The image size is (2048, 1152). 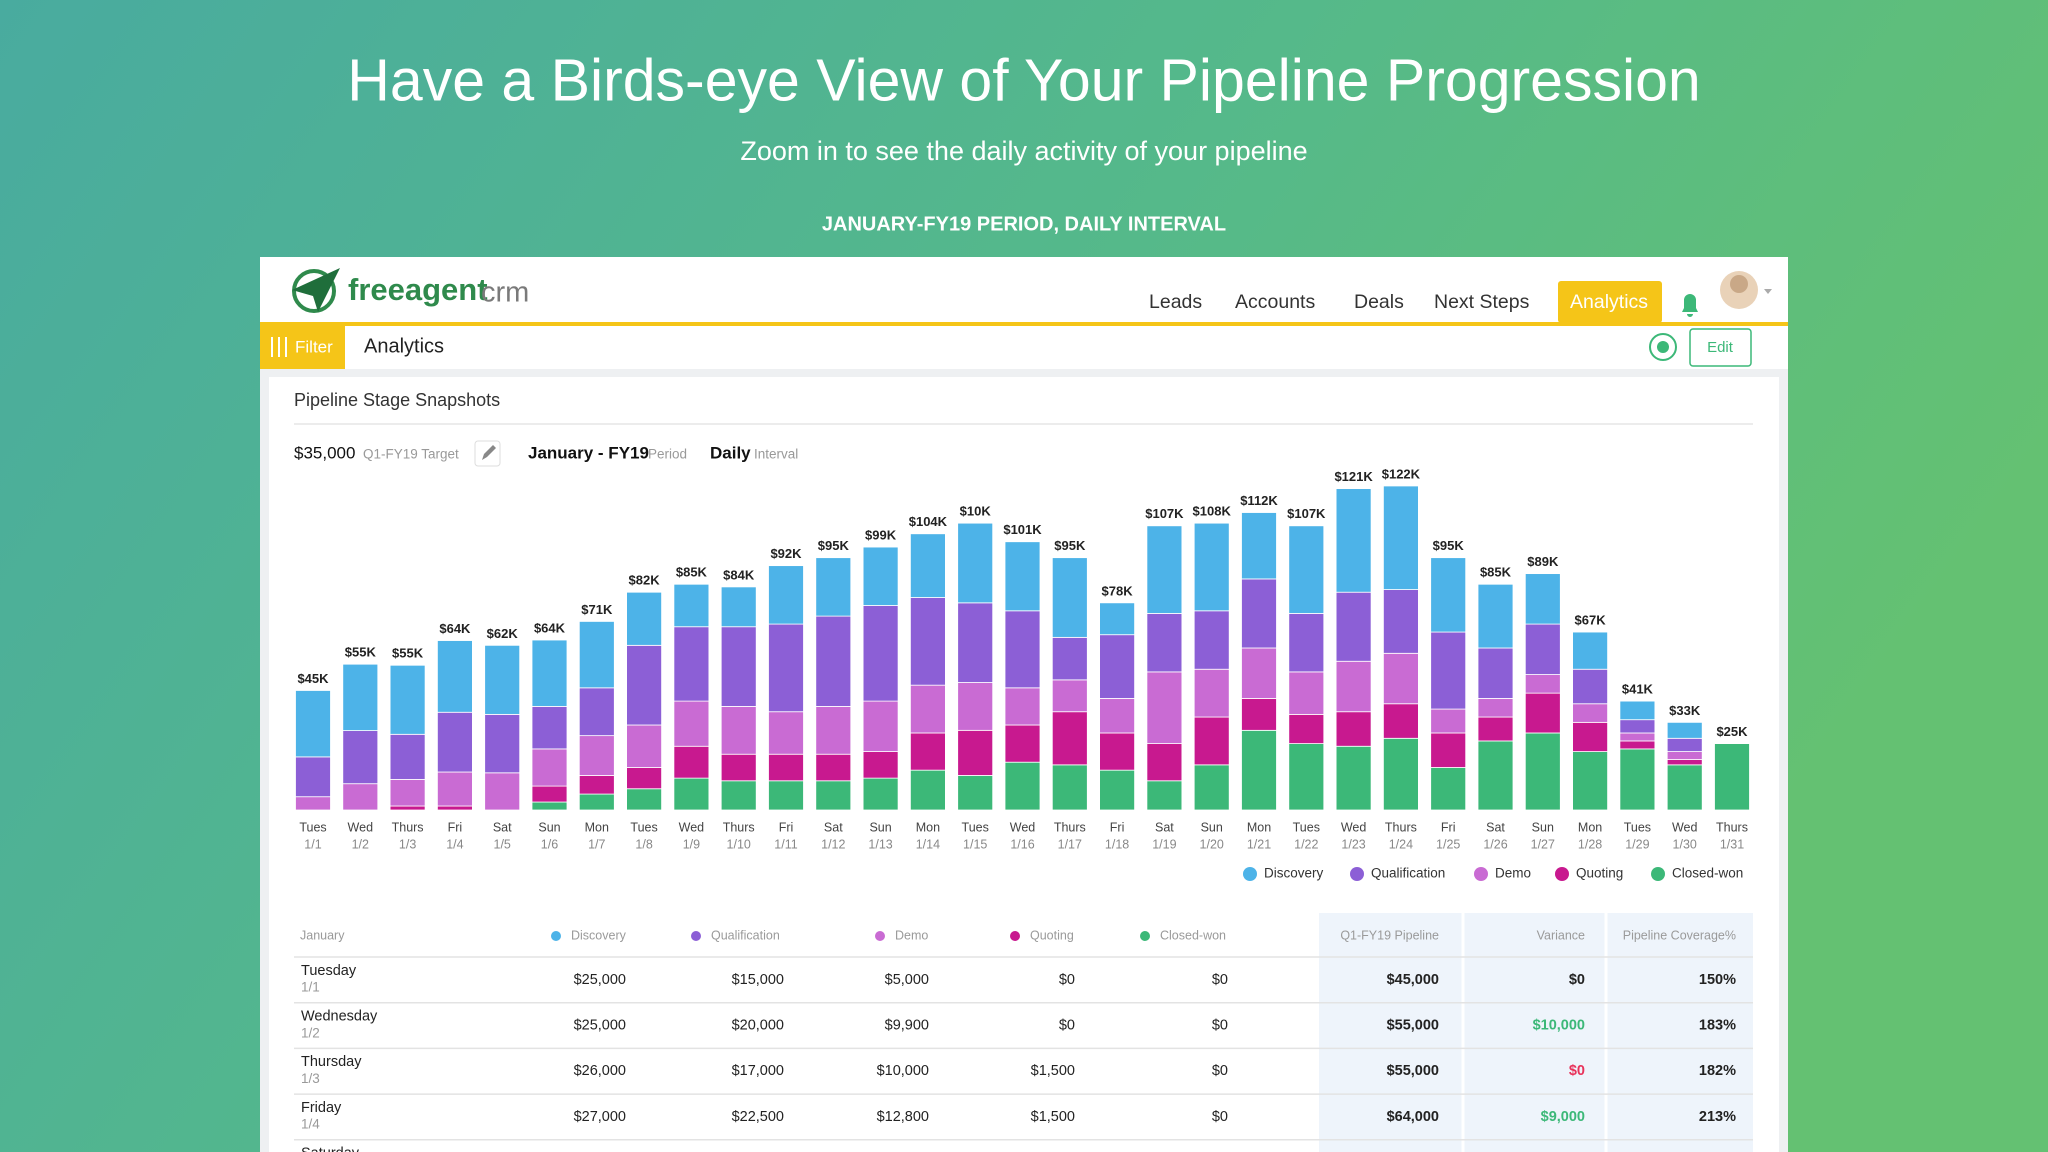 I want to click on table-header: January, so click(x=322, y=935).